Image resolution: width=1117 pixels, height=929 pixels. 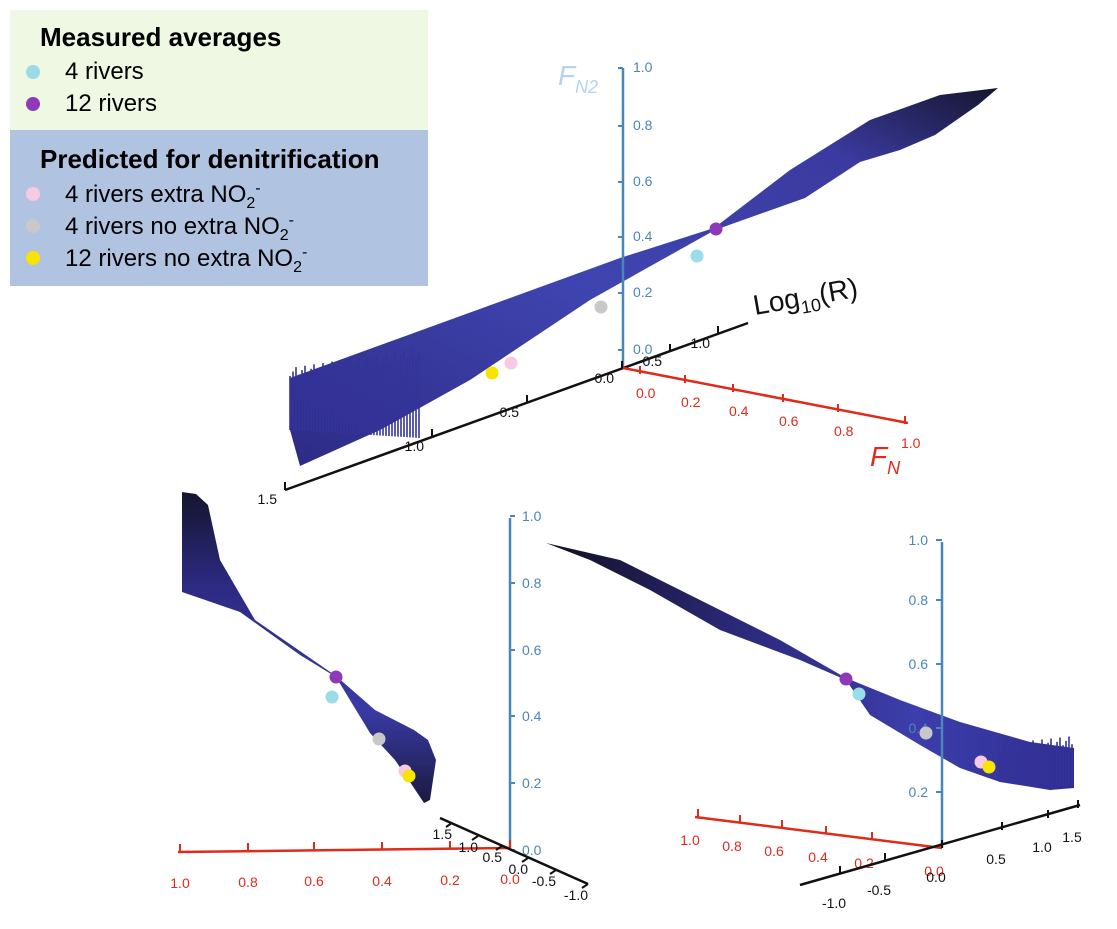 What do you see at coordinates (1036, 761) in the screenshot?
I see `right-surface-fringe` at bounding box center [1036, 761].